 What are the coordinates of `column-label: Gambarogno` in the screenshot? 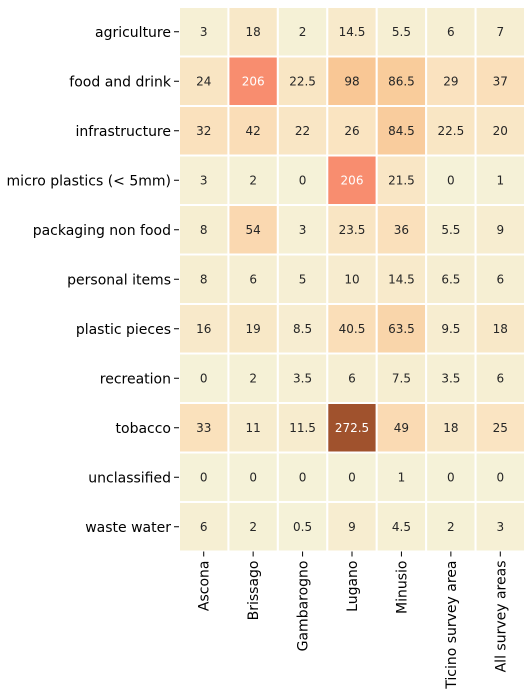 It's located at (304, 606).